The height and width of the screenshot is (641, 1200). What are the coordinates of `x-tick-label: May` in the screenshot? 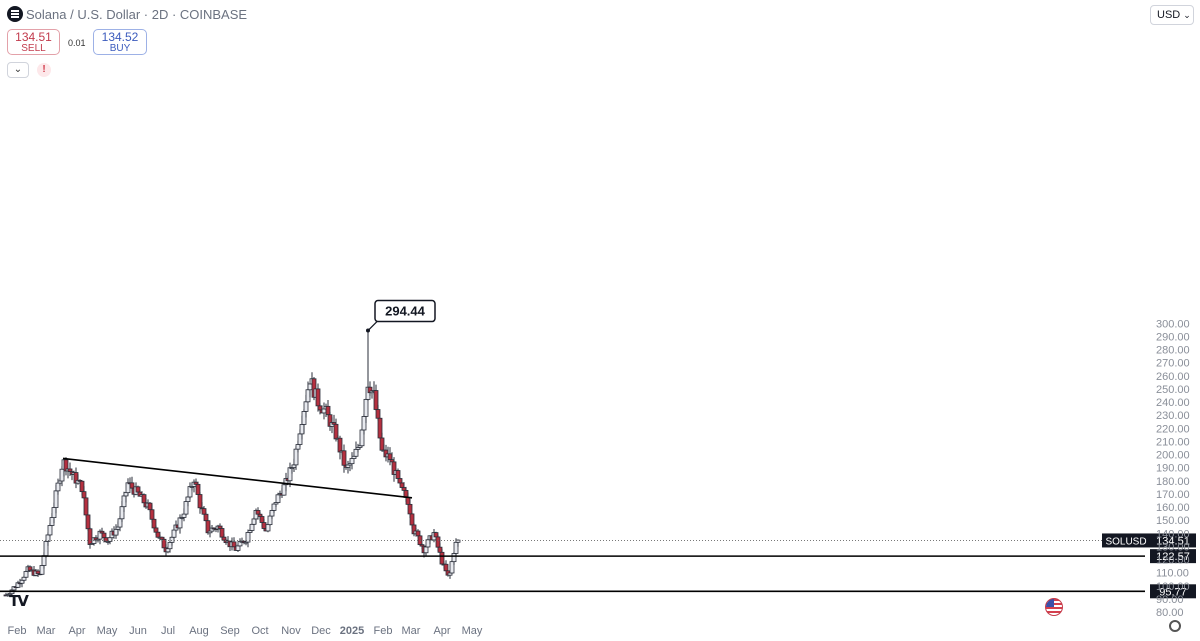 It's located at (107, 631).